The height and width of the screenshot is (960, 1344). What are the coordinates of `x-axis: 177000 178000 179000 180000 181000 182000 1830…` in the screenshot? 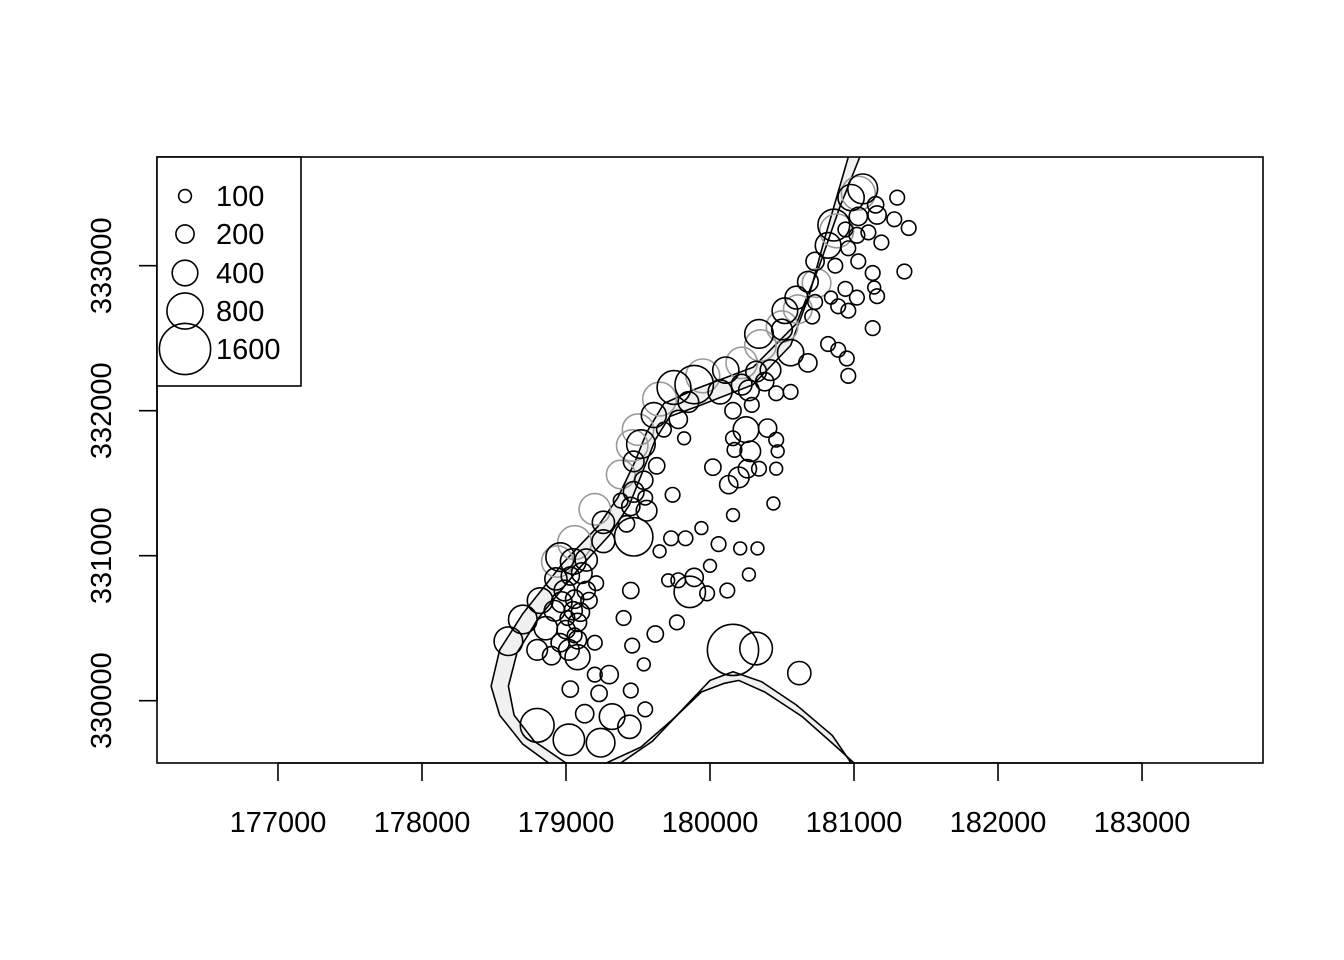 It's located at (710, 800).